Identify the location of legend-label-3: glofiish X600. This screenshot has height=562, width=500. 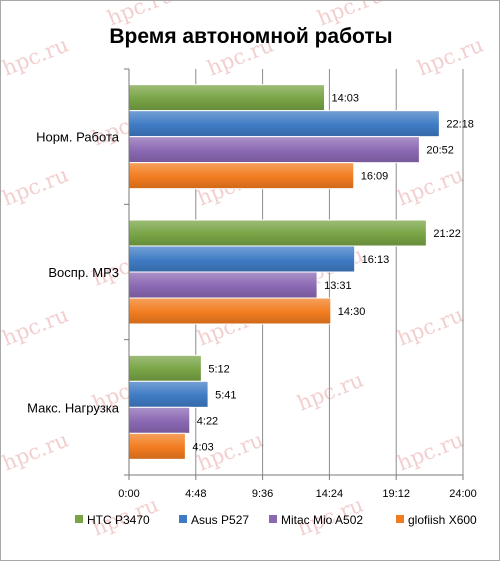
(442, 520).